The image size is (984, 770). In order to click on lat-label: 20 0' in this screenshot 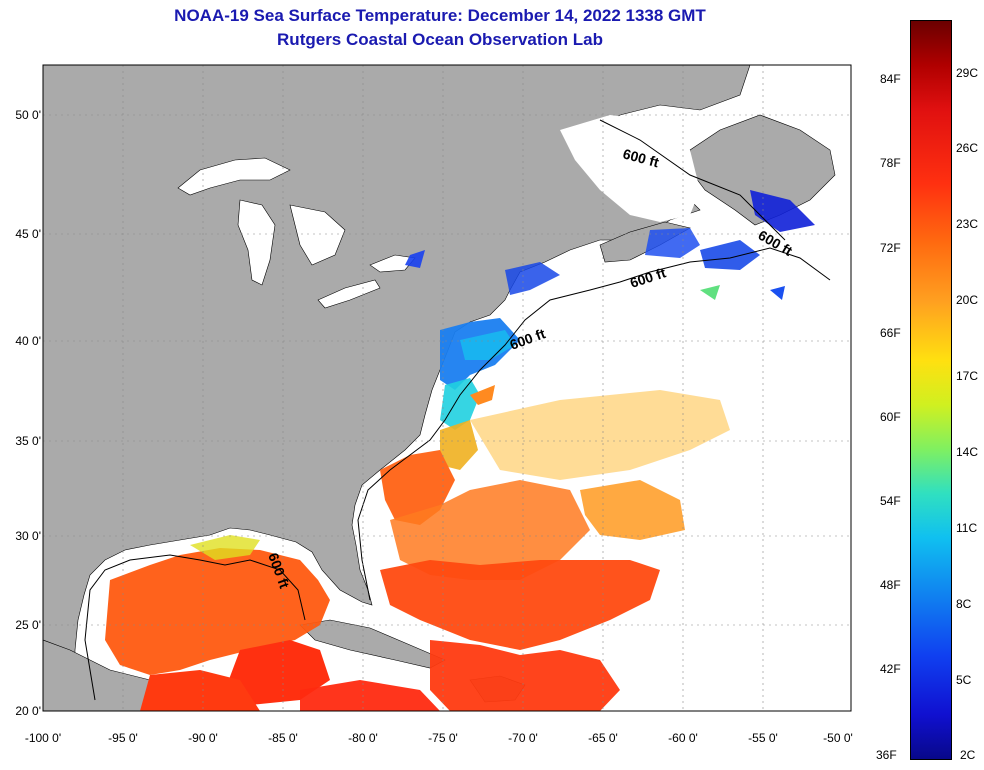, I will do `click(28, 711)`.